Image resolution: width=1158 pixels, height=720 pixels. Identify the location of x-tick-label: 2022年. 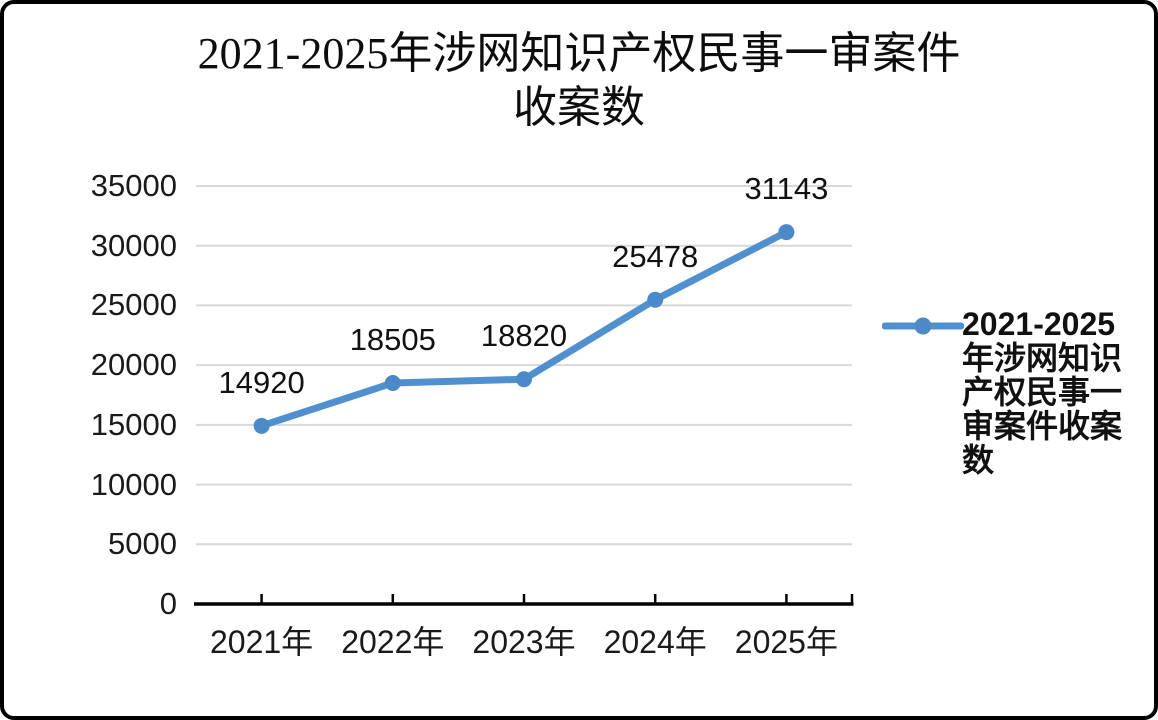
(393, 642).